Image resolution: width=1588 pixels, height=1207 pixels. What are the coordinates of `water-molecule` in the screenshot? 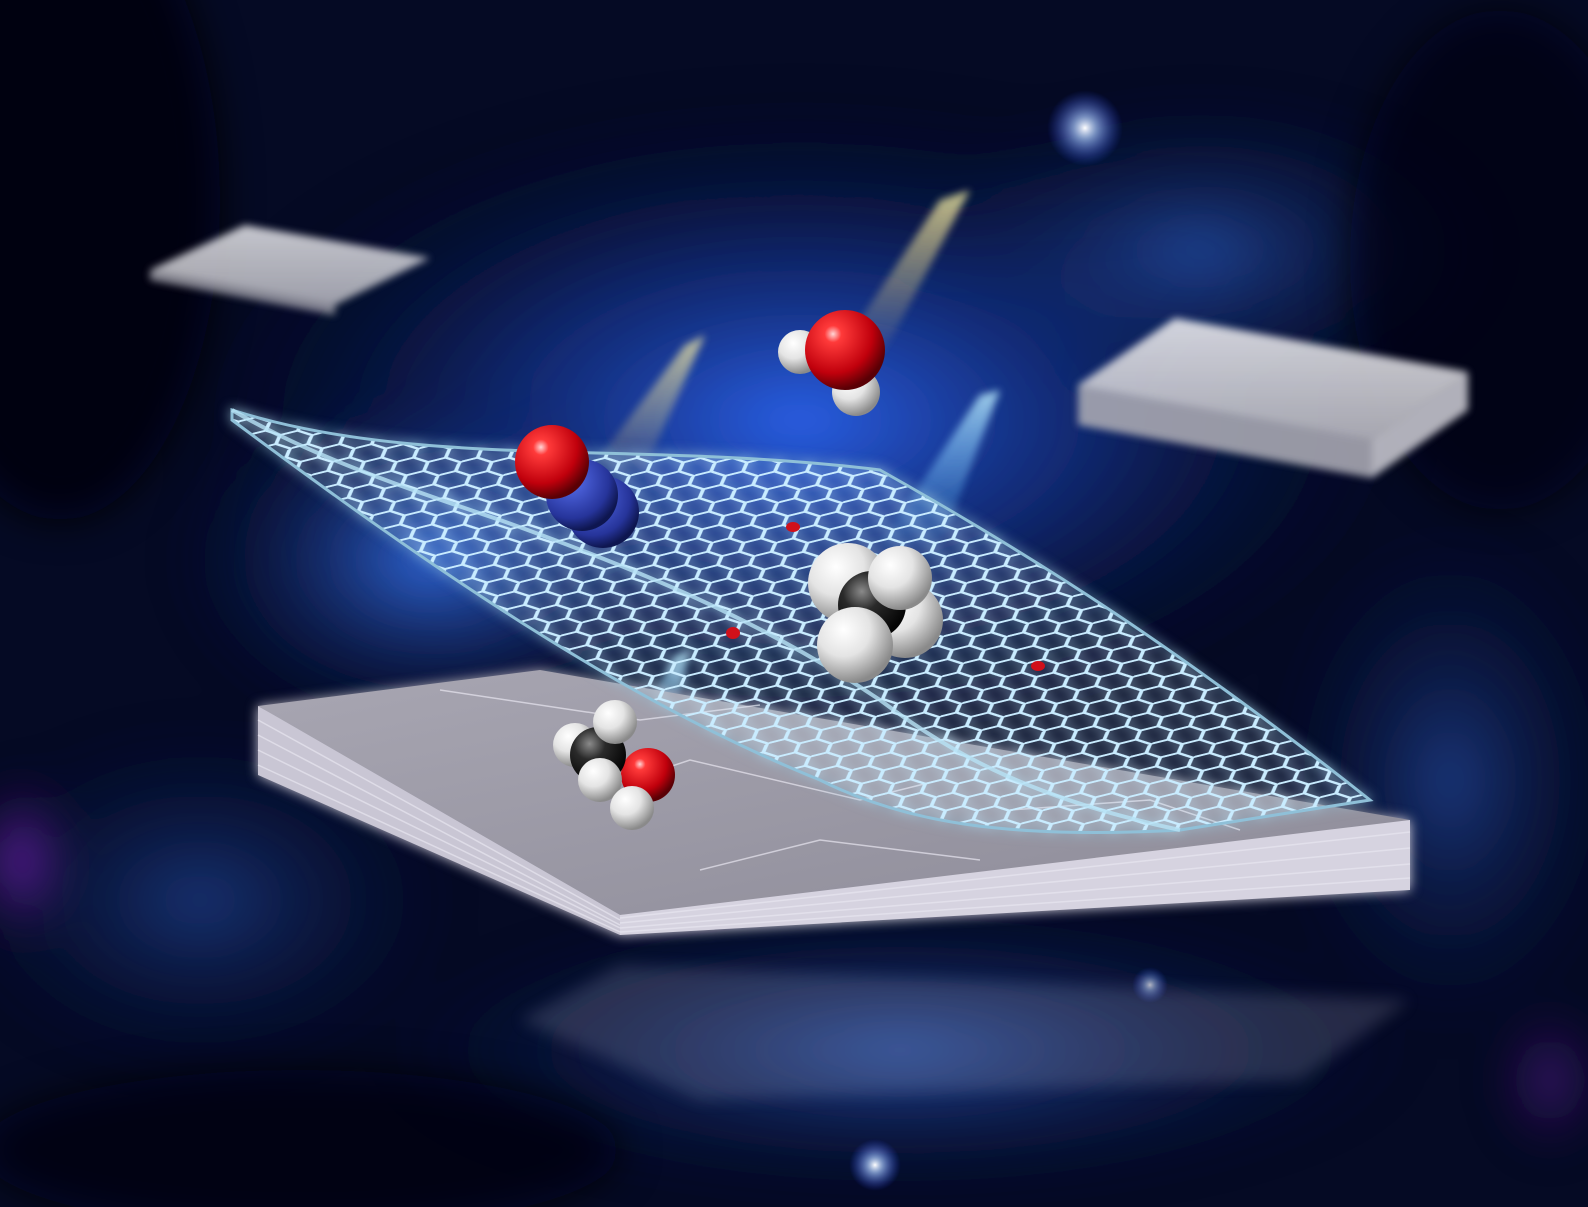 It's located at (831, 363).